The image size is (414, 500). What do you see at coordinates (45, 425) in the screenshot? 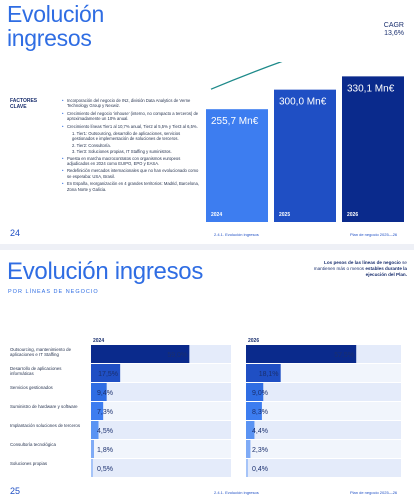
I see `category-label: Implantación soluciones de terceros` at bounding box center [45, 425].